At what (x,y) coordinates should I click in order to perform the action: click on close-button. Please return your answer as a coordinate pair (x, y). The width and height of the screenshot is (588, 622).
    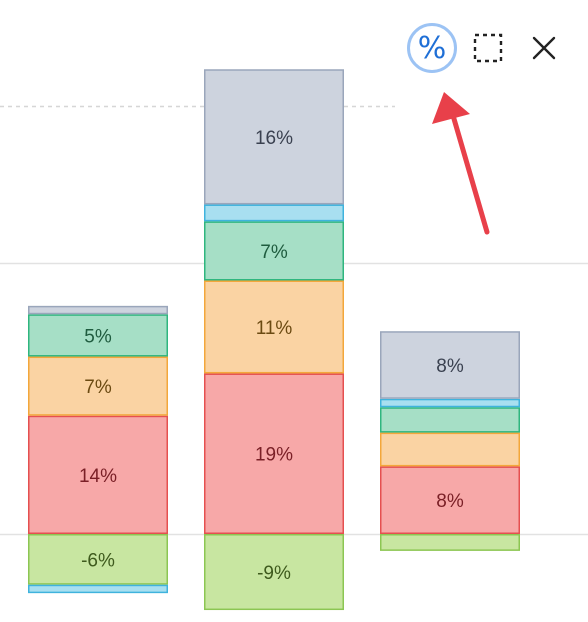
    Looking at the image, I should click on (544, 48).